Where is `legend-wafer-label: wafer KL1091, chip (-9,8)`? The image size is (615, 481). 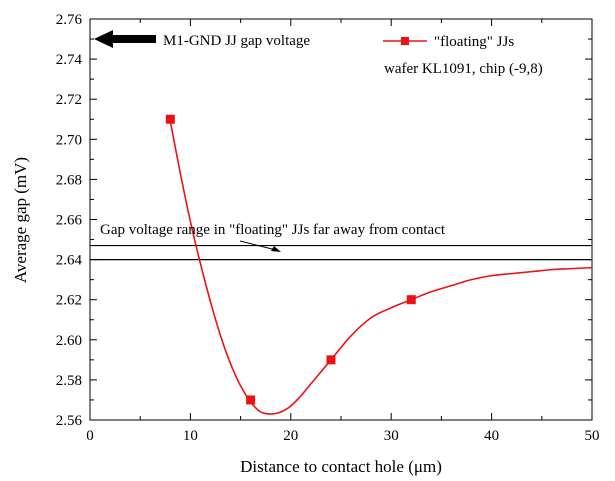 legend-wafer-label: wafer KL1091, chip (-9,8) is located at coordinates (463, 69).